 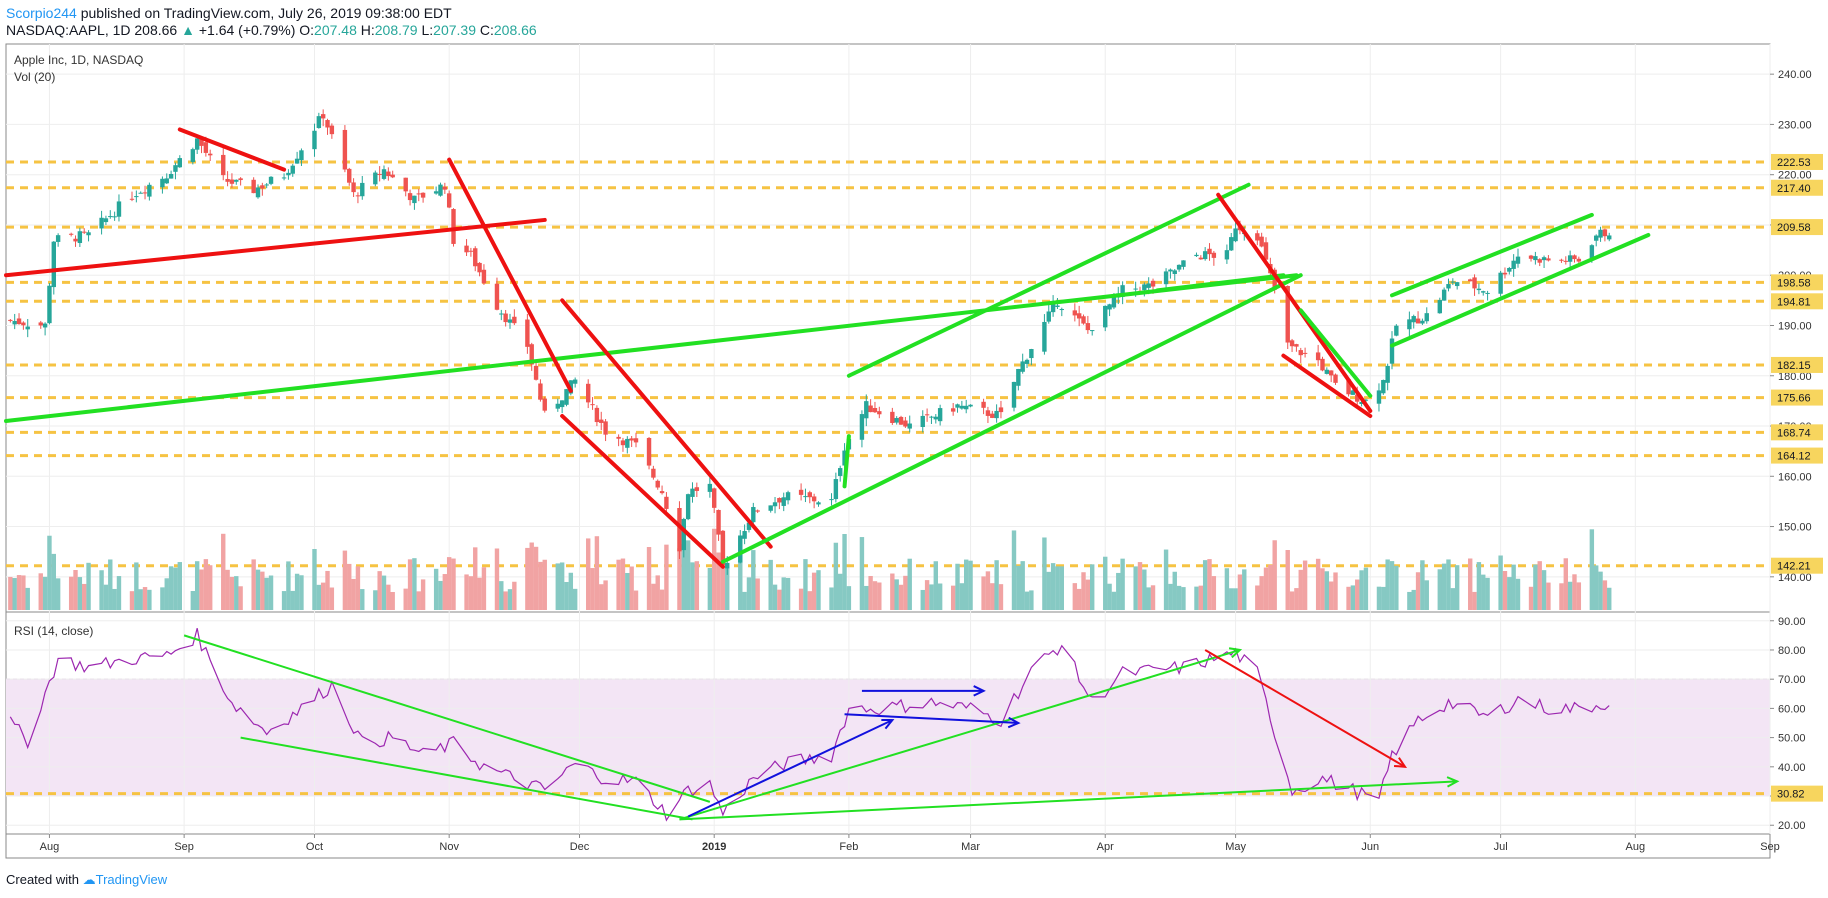 I want to click on price-level-tag-text: 164.12, so click(x=1794, y=457).